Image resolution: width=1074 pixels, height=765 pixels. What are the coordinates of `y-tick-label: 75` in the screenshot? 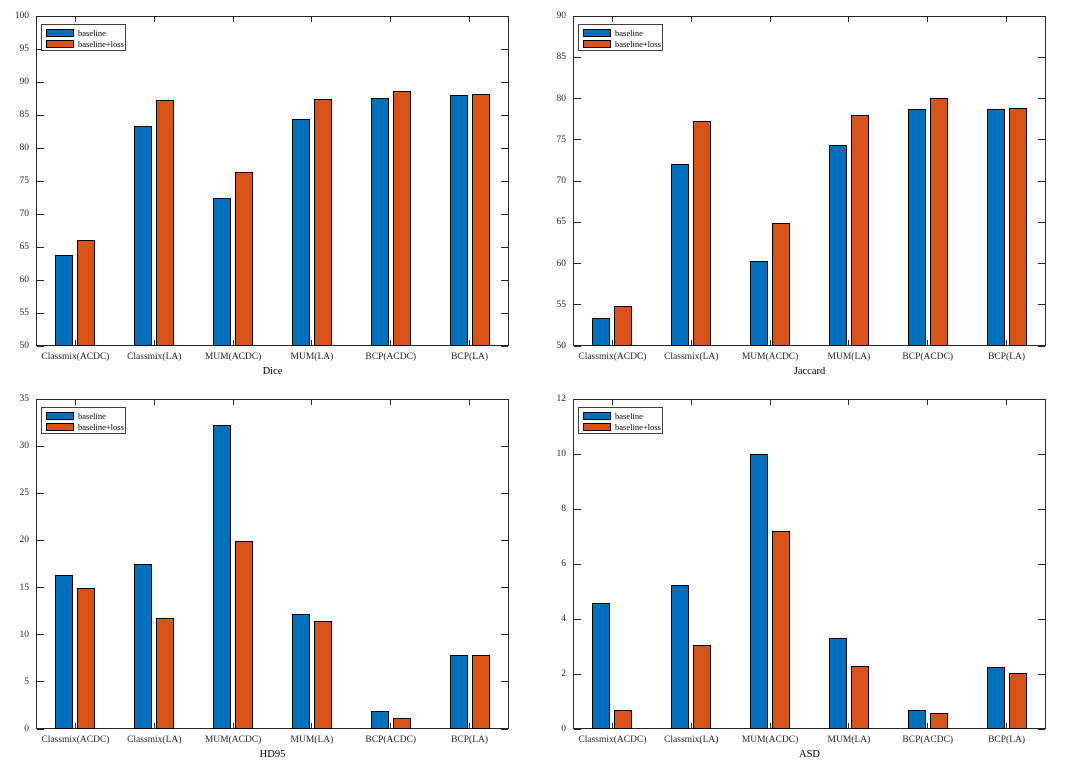 It's located at (561, 139).